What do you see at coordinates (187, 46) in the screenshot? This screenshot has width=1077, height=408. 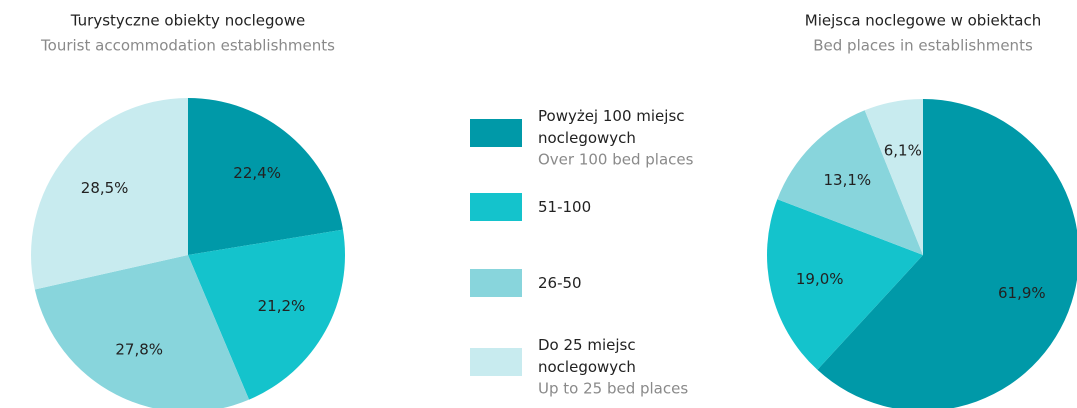 I see `chart-subtitle: Tourist accommodation establishments` at bounding box center [187, 46].